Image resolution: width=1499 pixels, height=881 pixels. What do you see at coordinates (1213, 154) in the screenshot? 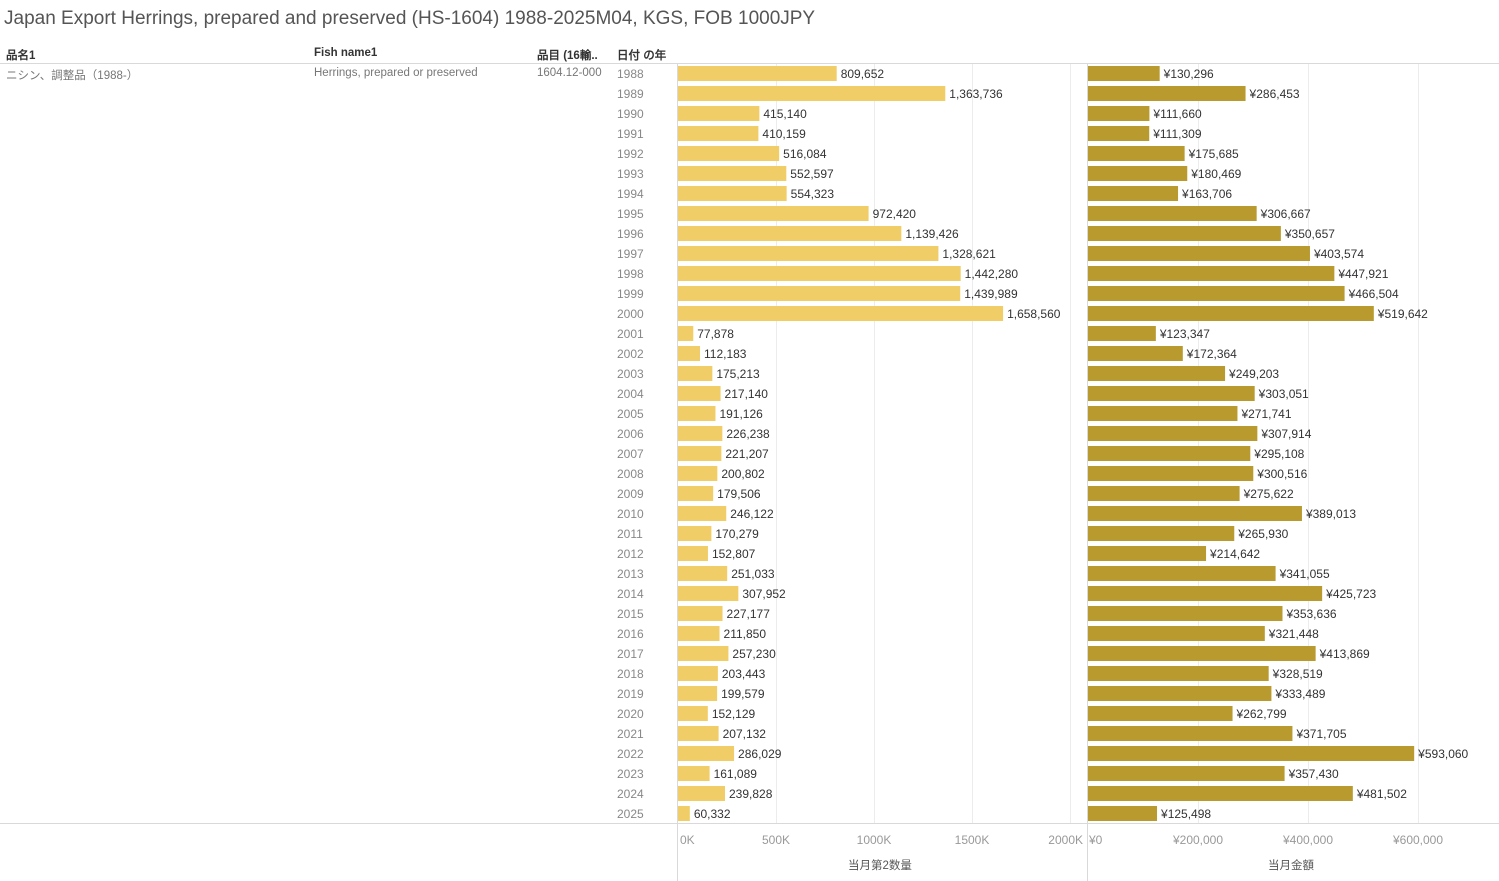
I see `value-bar-label: ¥175,685` at bounding box center [1213, 154].